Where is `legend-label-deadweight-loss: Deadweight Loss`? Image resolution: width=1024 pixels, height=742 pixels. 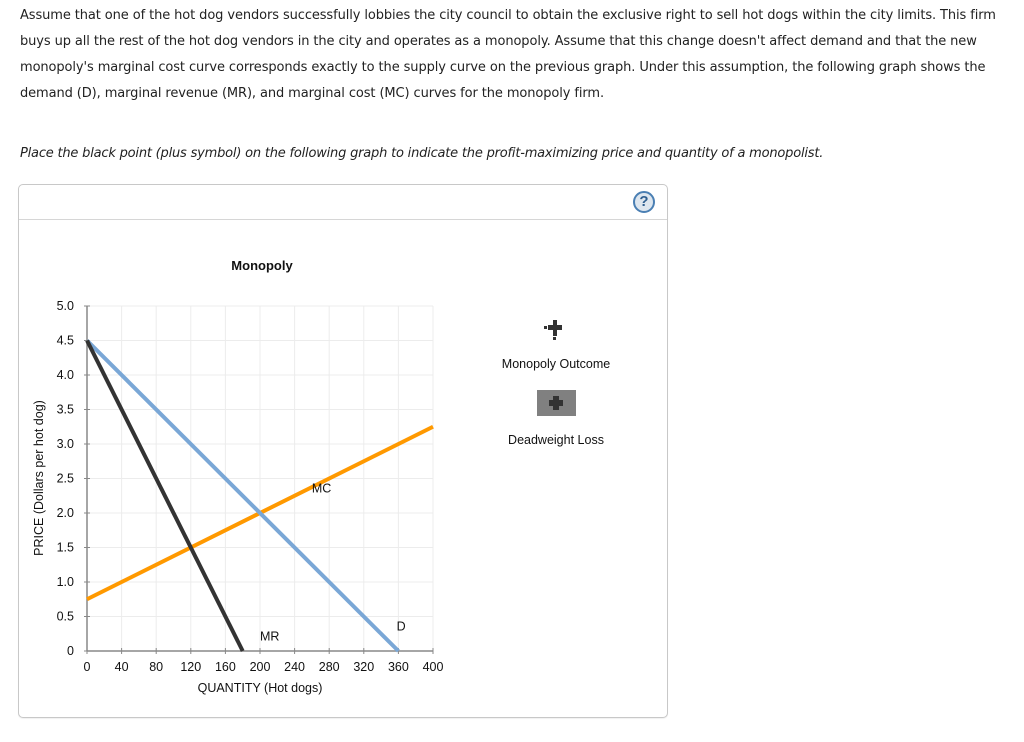 legend-label-deadweight-loss: Deadweight Loss is located at coordinates (556, 440).